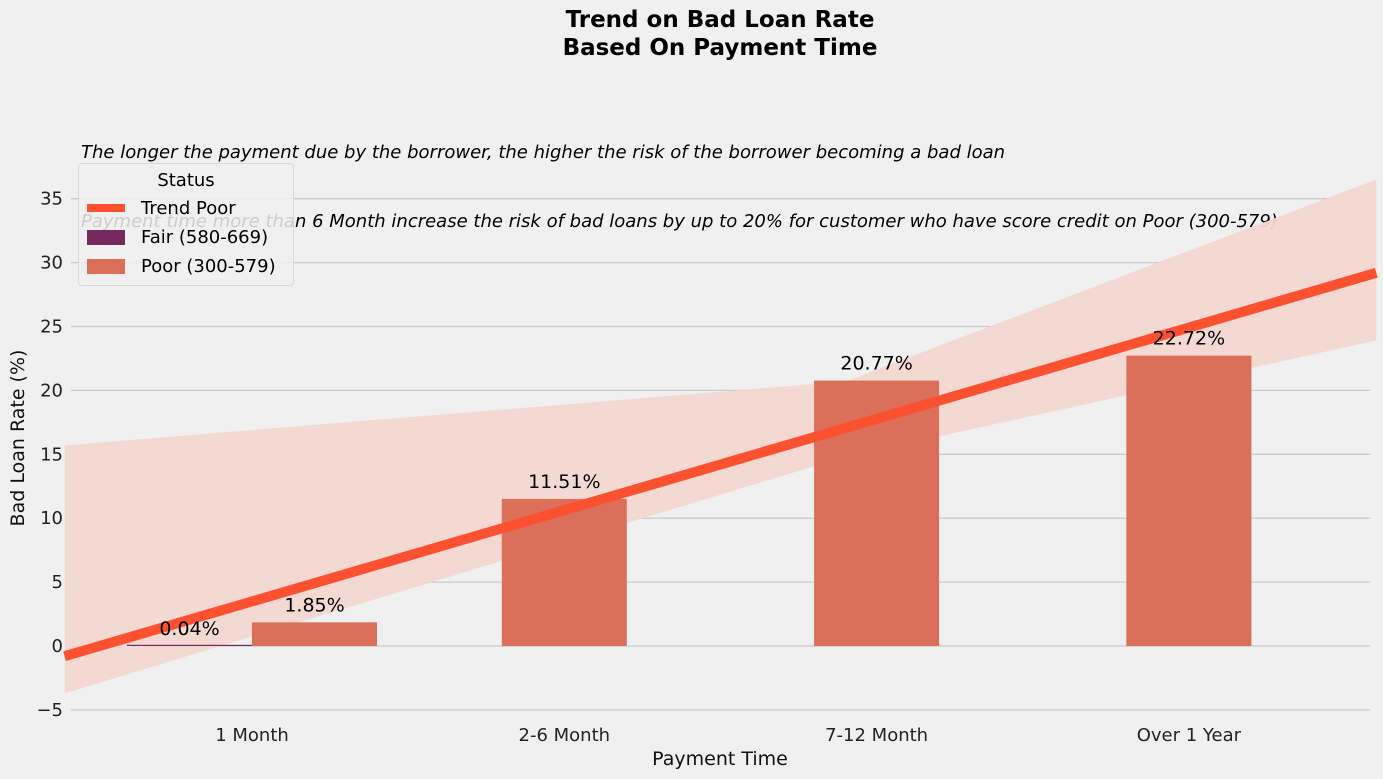 Image resolution: width=1383 pixels, height=779 pixels. What do you see at coordinates (252, 735) in the screenshot?
I see `x-tick-label: 1 Month` at bounding box center [252, 735].